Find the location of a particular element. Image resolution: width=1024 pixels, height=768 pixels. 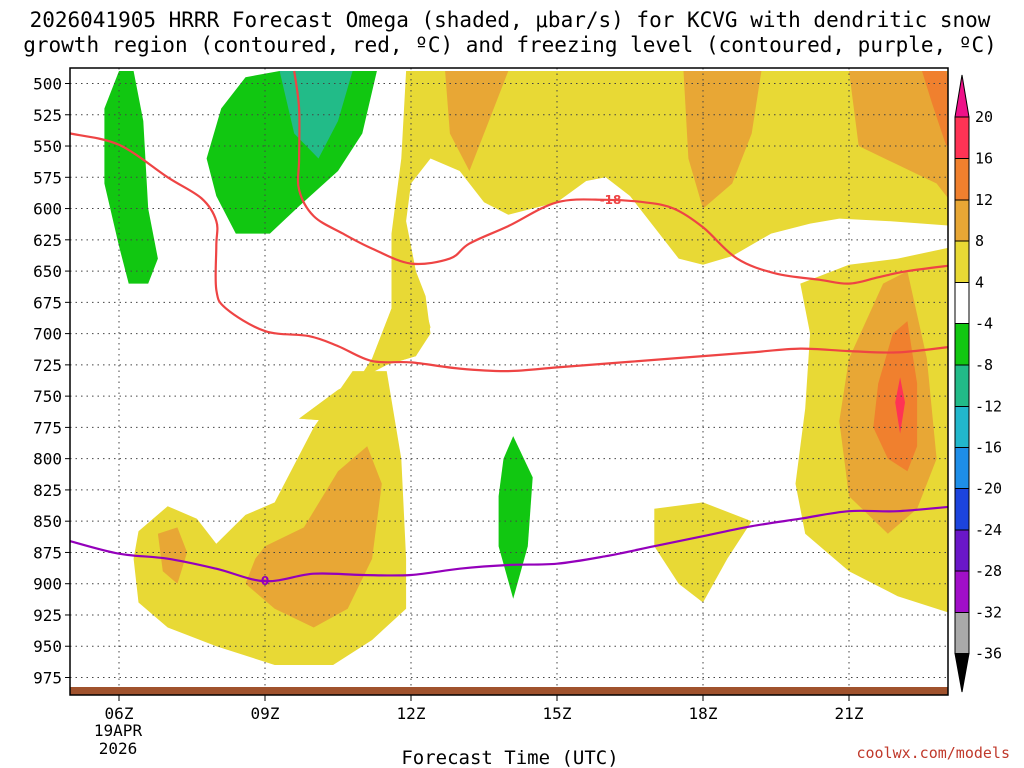

colorbar-label-11: -28 is located at coordinates (988, 571).